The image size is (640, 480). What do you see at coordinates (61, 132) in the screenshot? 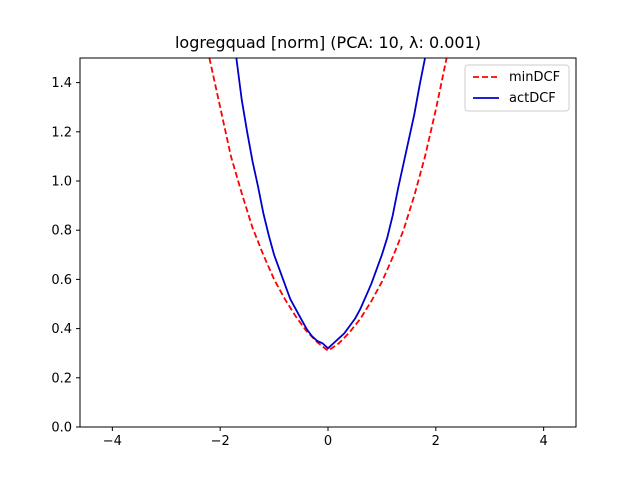
I see `y-tick-label: 1.2` at bounding box center [61, 132].